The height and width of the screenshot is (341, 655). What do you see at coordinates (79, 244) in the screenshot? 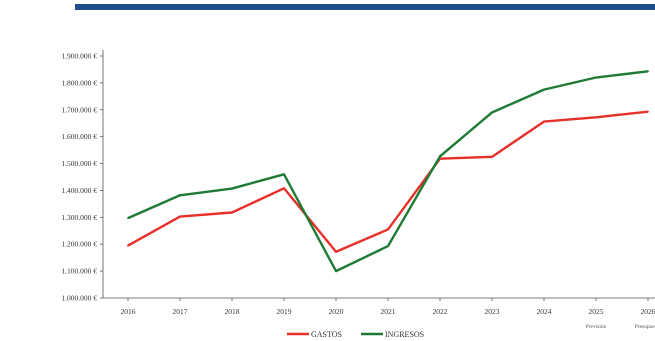
I see `y-tick-label: 1.200.000 €` at bounding box center [79, 244].